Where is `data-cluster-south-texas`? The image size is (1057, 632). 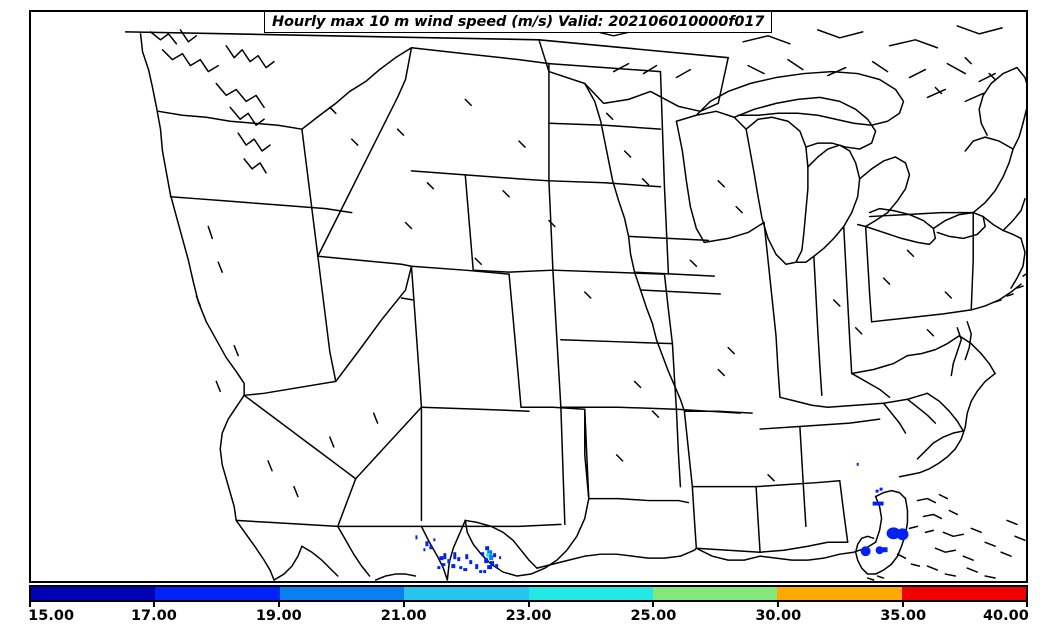
data-cluster-south-texas is located at coordinates (458, 554).